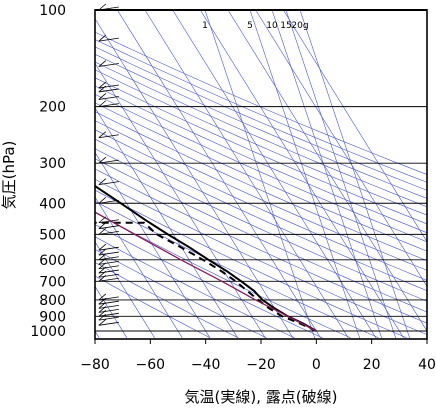  I want to click on mixing-ratio-label: 5, so click(250, 26).